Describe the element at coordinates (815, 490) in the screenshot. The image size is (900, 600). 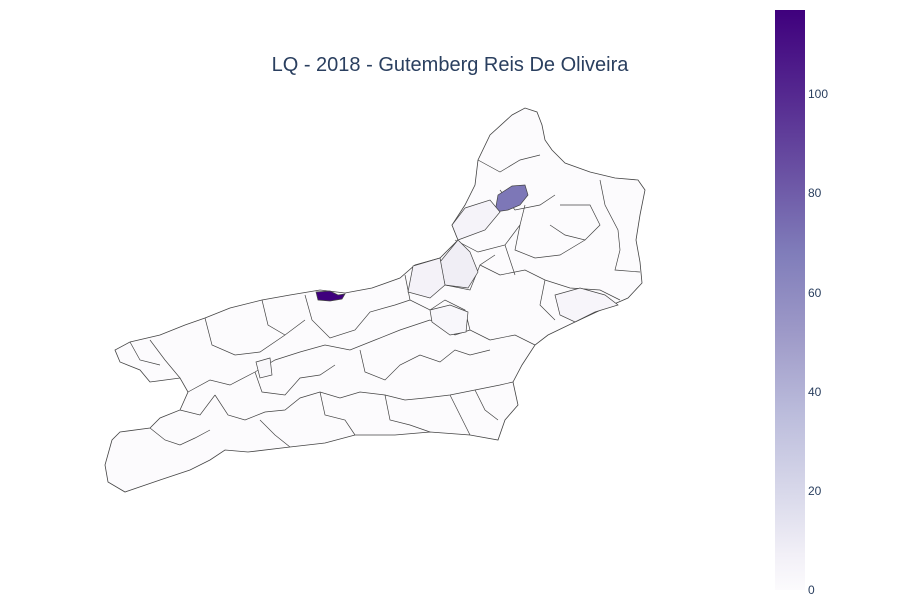
I see `colorbar-tick-label: 20` at that location.